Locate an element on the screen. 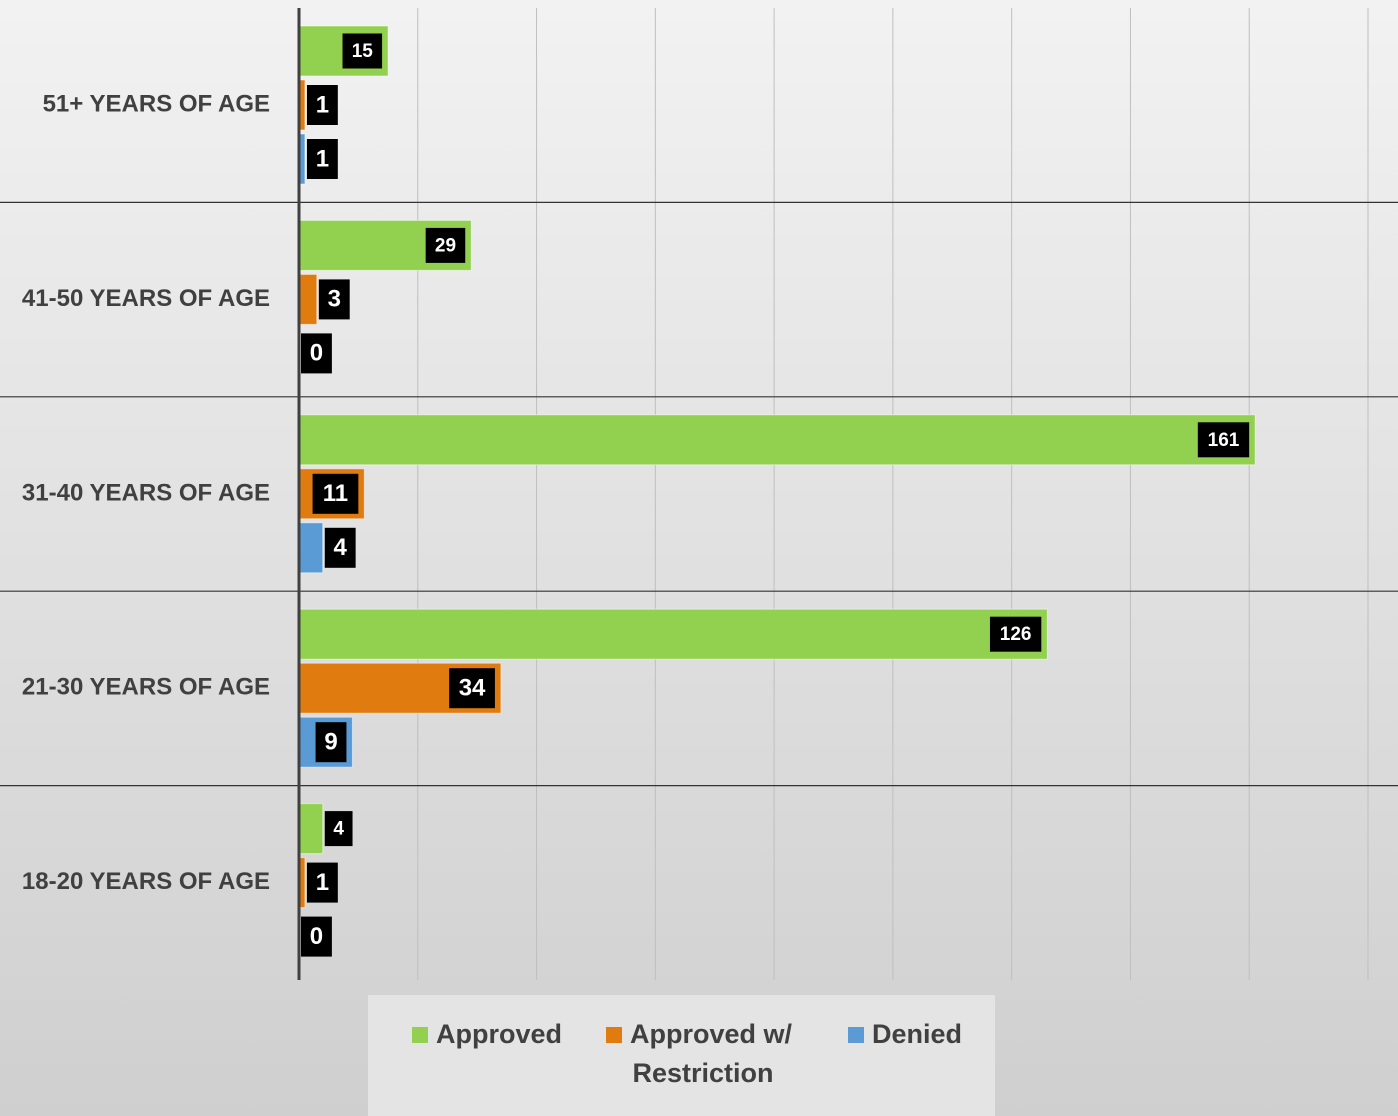  legend-label: Denied is located at coordinates (917, 1034).